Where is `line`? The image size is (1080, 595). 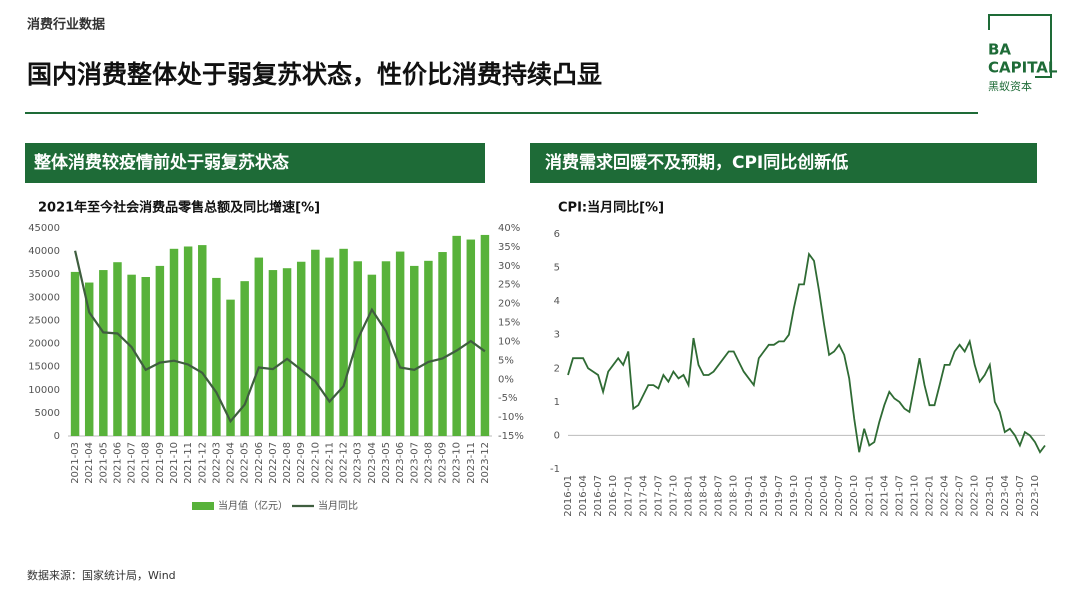
line is located at coordinates (280, 337).